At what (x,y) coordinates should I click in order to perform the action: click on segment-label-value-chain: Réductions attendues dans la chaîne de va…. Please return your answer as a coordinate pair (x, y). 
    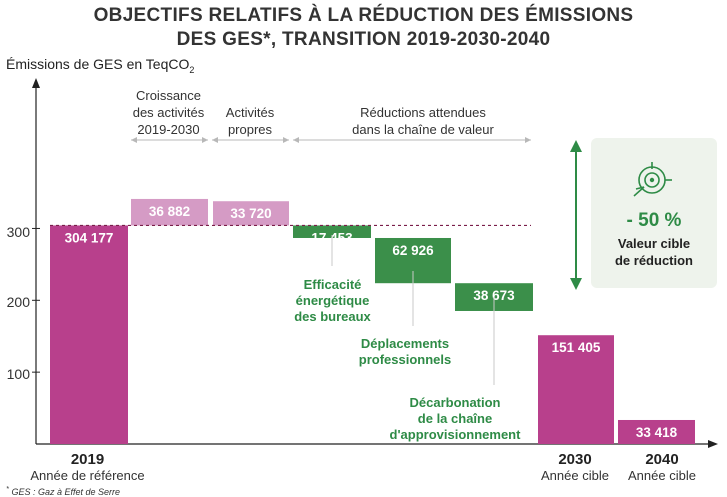
    Looking at the image, I should click on (423, 121).